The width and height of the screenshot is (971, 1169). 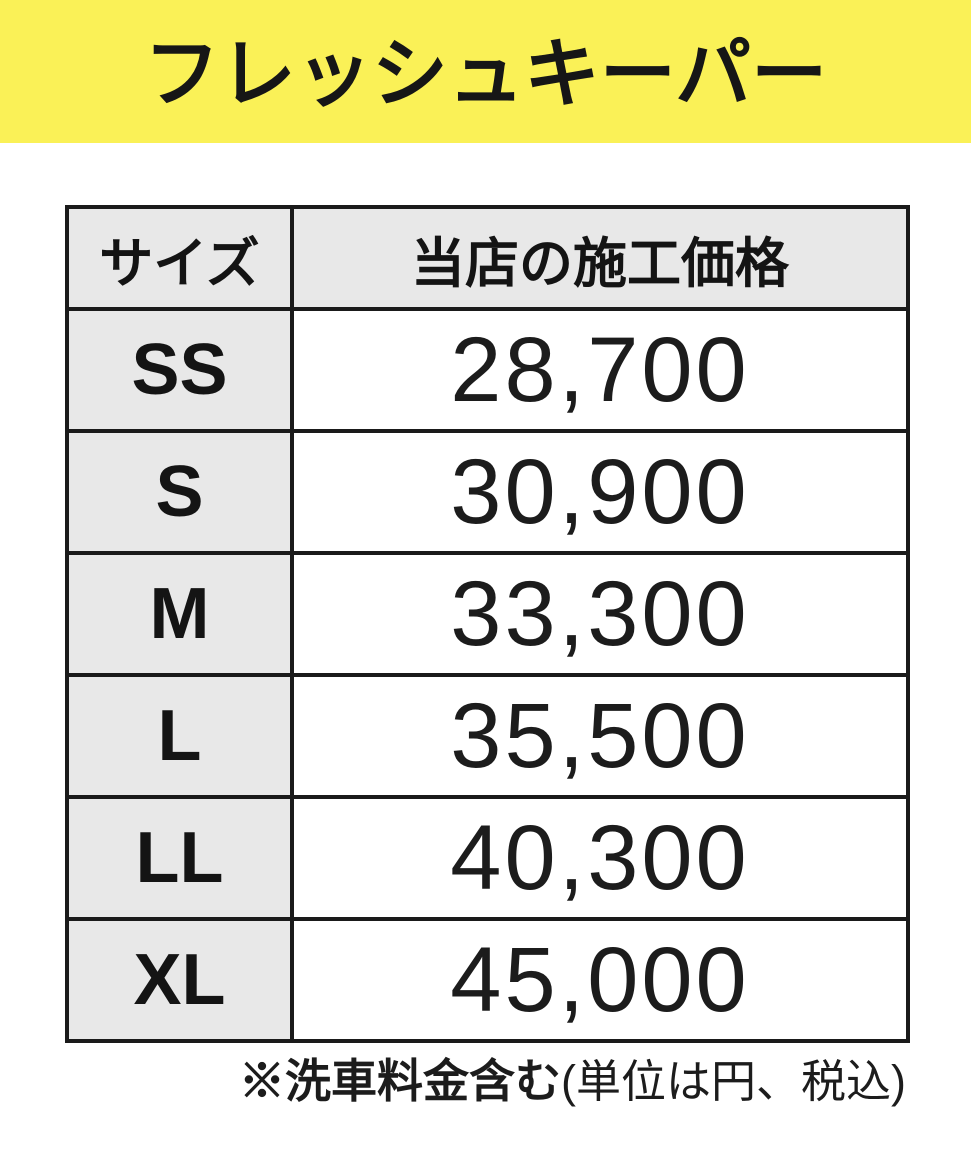 What do you see at coordinates (600, 492) in the screenshot?
I see `price-cell: 30,900` at bounding box center [600, 492].